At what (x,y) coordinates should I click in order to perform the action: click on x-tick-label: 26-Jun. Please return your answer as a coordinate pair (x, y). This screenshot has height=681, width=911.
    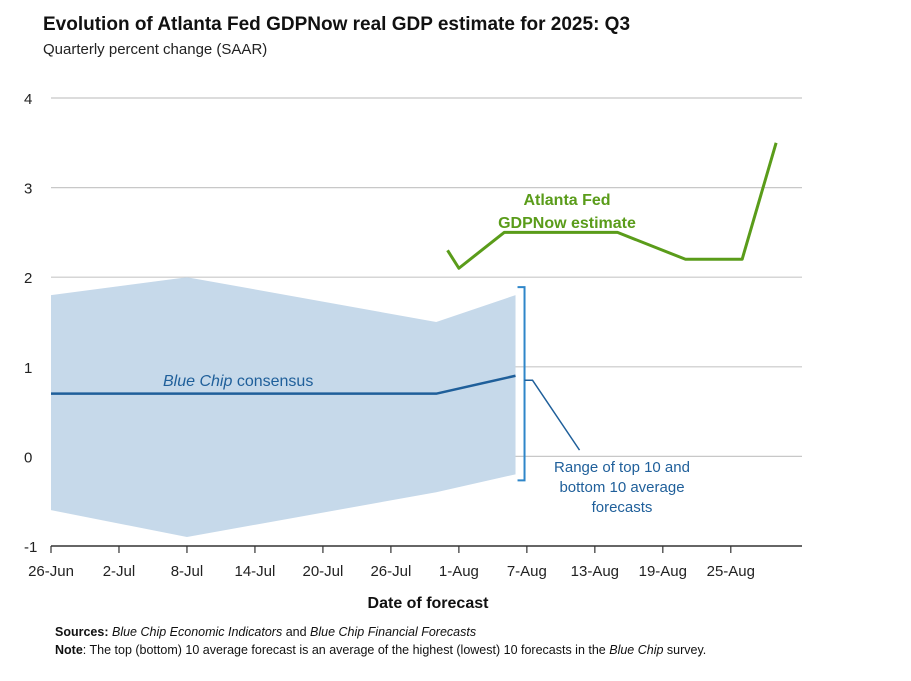
    Looking at the image, I should click on (51, 571).